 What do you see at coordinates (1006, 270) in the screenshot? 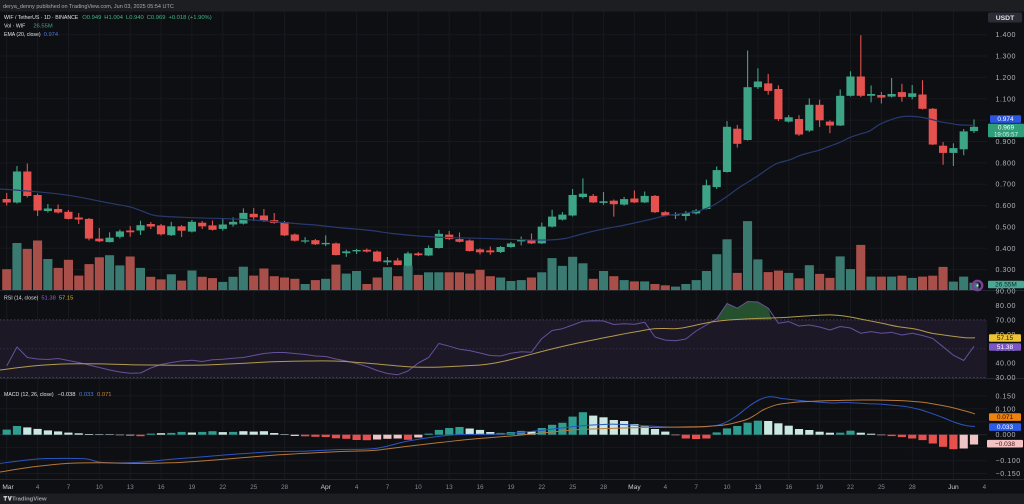
I see `svg-text: 0.300` at bounding box center [1006, 270].